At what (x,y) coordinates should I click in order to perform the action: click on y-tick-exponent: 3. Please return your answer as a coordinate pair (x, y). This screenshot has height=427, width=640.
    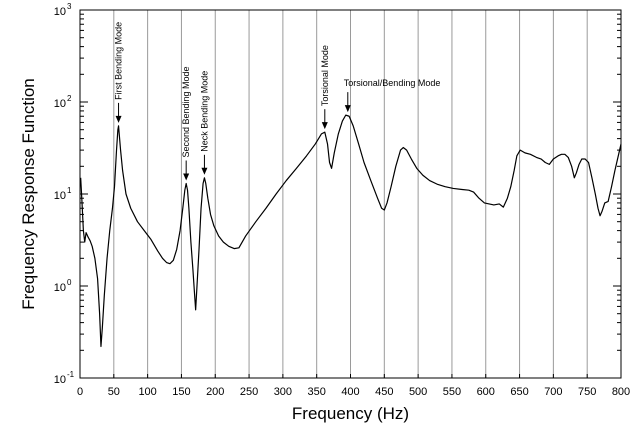
    Looking at the image, I should click on (69, 6).